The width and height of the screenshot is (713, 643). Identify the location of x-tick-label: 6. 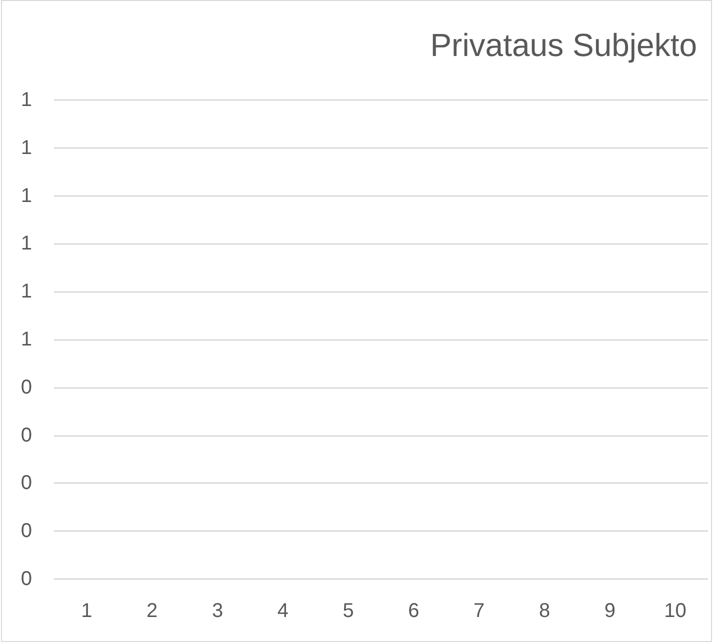
(414, 611).